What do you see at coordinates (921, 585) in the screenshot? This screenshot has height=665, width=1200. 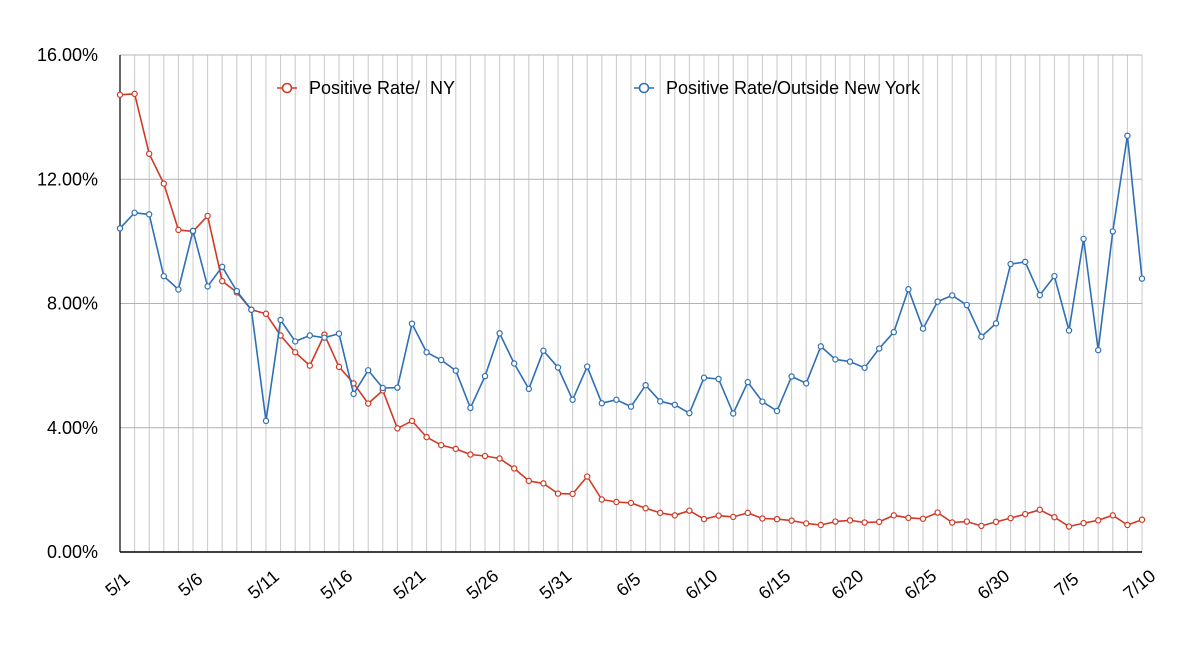 I see `x-tick-label: 6/25` at bounding box center [921, 585].